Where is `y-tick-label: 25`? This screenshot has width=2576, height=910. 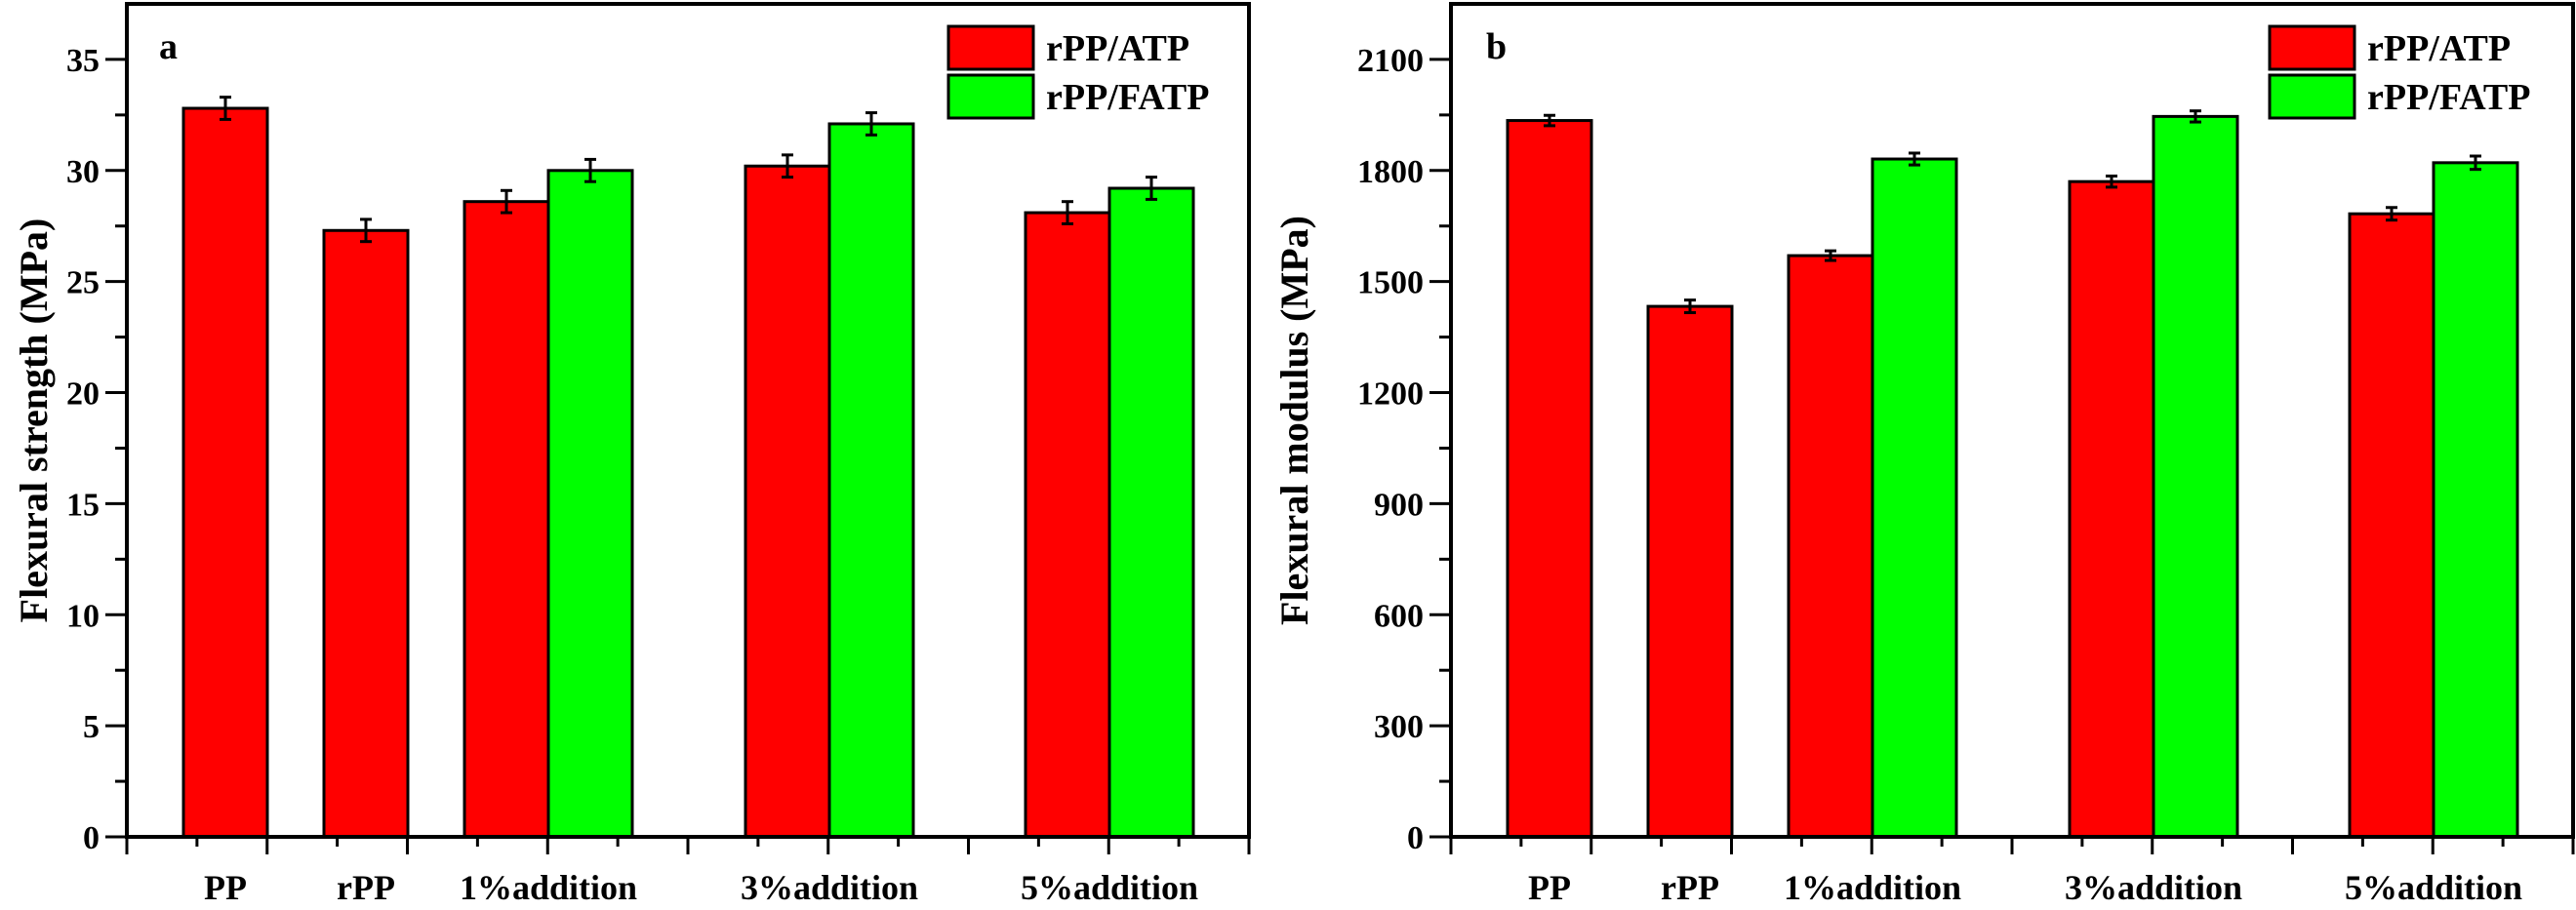 y-tick-label: 25 is located at coordinates (83, 283).